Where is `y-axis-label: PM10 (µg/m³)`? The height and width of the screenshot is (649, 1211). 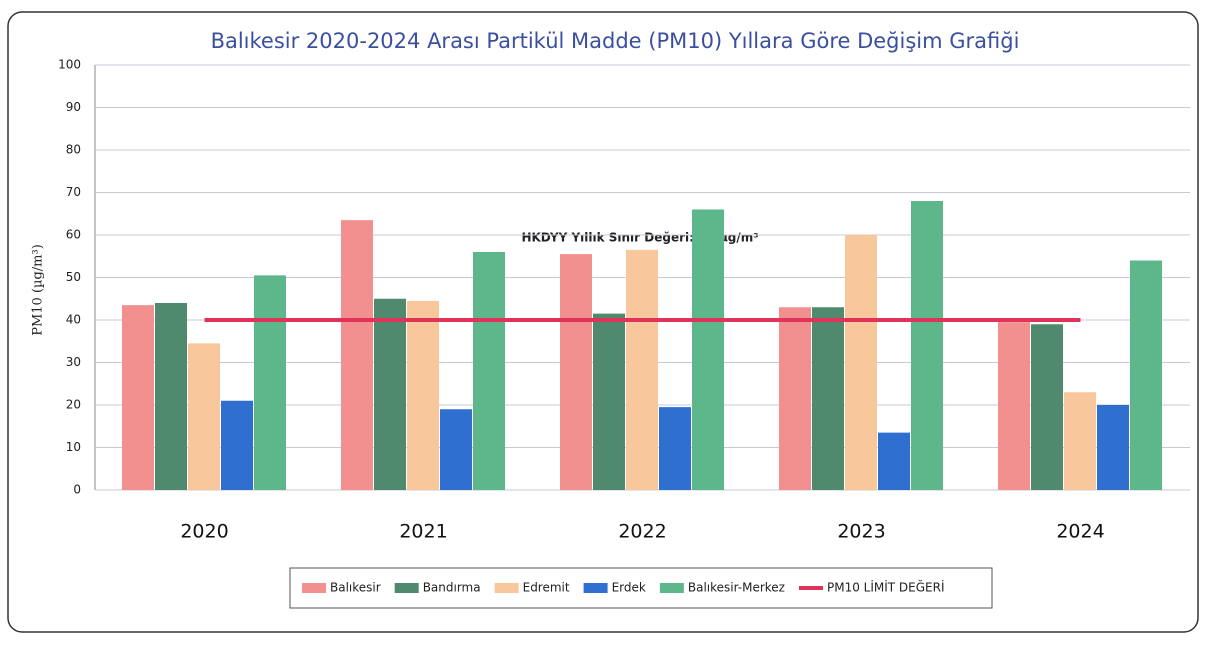
y-axis-label: PM10 (µg/m³) is located at coordinates (38, 290).